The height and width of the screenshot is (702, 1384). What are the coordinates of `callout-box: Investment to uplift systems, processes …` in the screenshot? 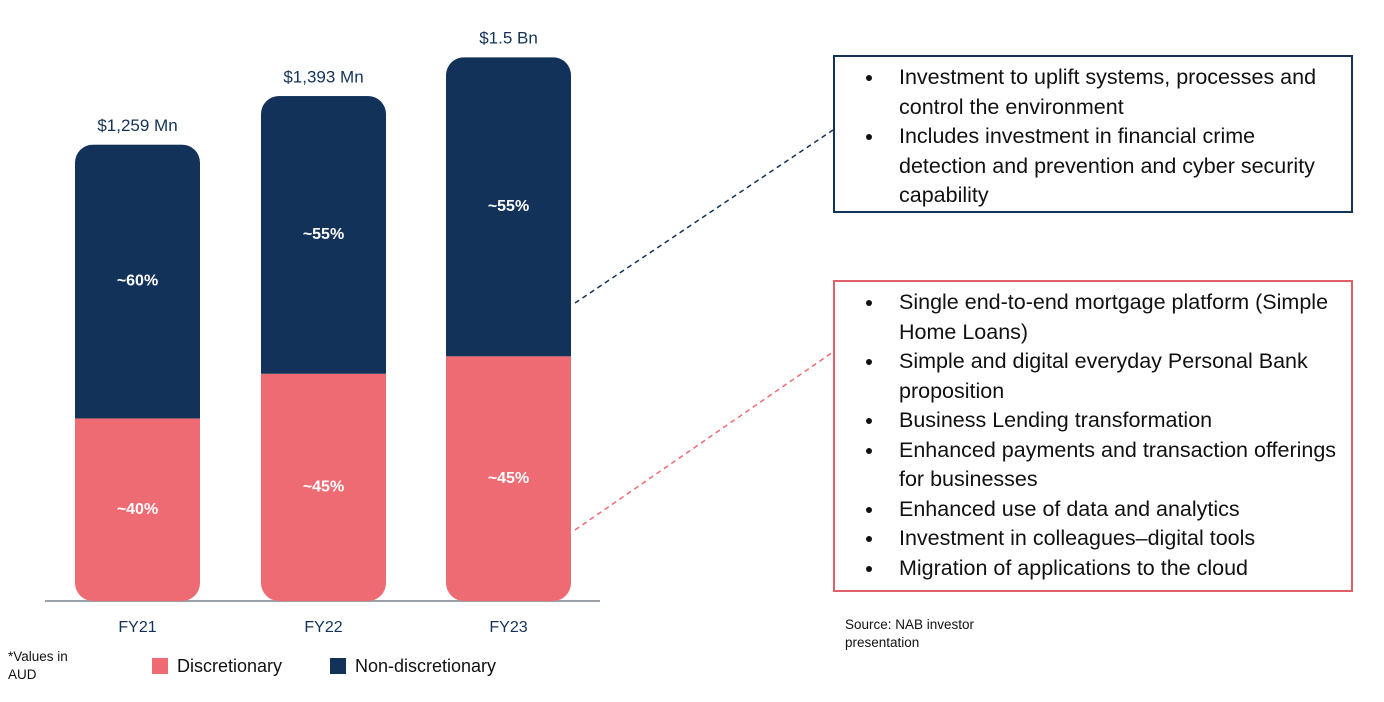 It's located at (1093, 134).